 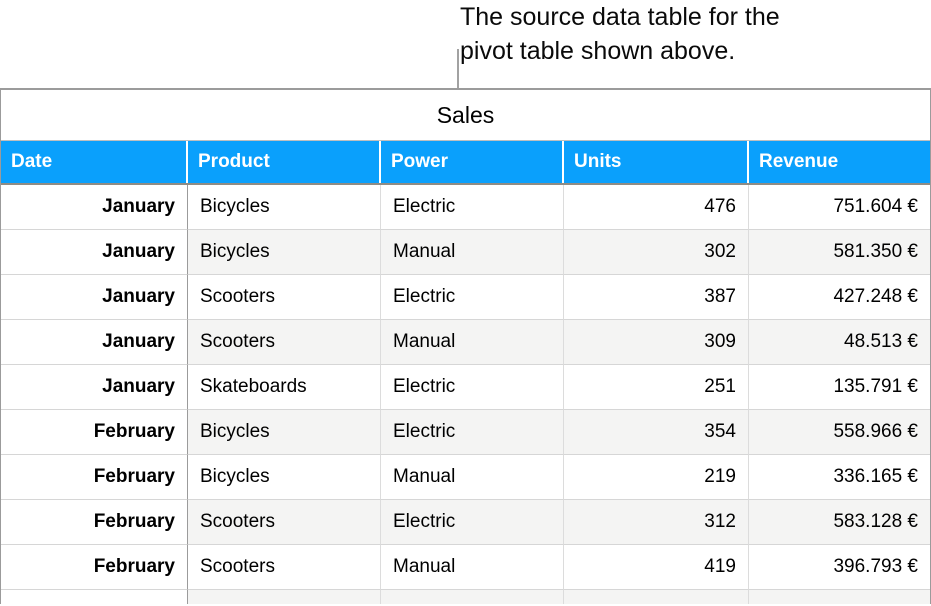 What do you see at coordinates (94, 162) in the screenshot?
I see `column-header-date: Date` at bounding box center [94, 162].